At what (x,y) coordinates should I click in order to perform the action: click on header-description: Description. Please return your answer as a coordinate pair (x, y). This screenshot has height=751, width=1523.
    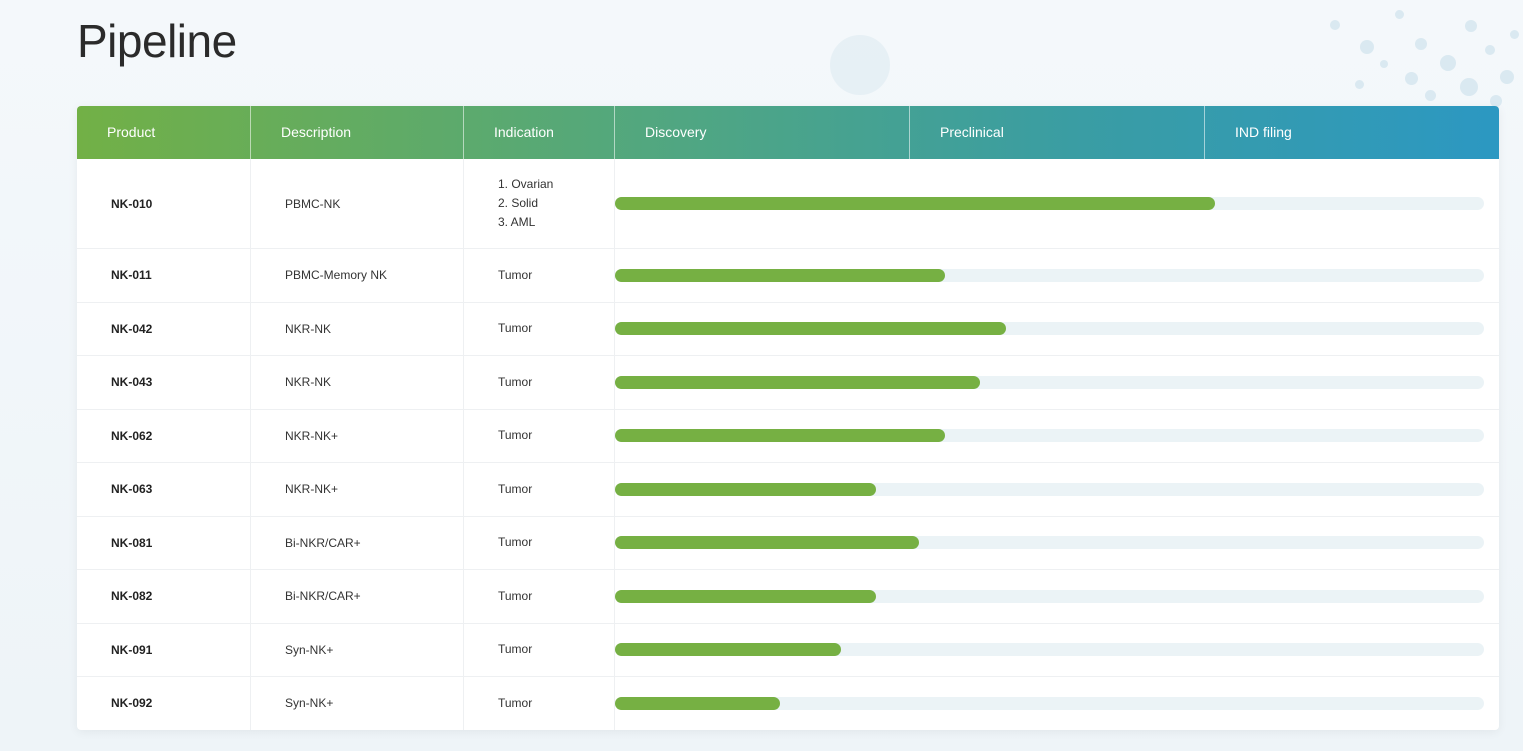
    Looking at the image, I should click on (357, 132).